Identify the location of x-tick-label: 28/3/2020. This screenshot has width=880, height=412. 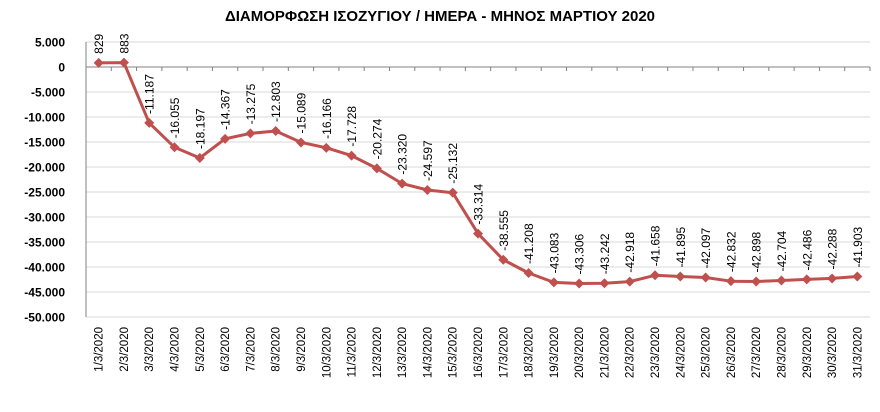
(782, 352).